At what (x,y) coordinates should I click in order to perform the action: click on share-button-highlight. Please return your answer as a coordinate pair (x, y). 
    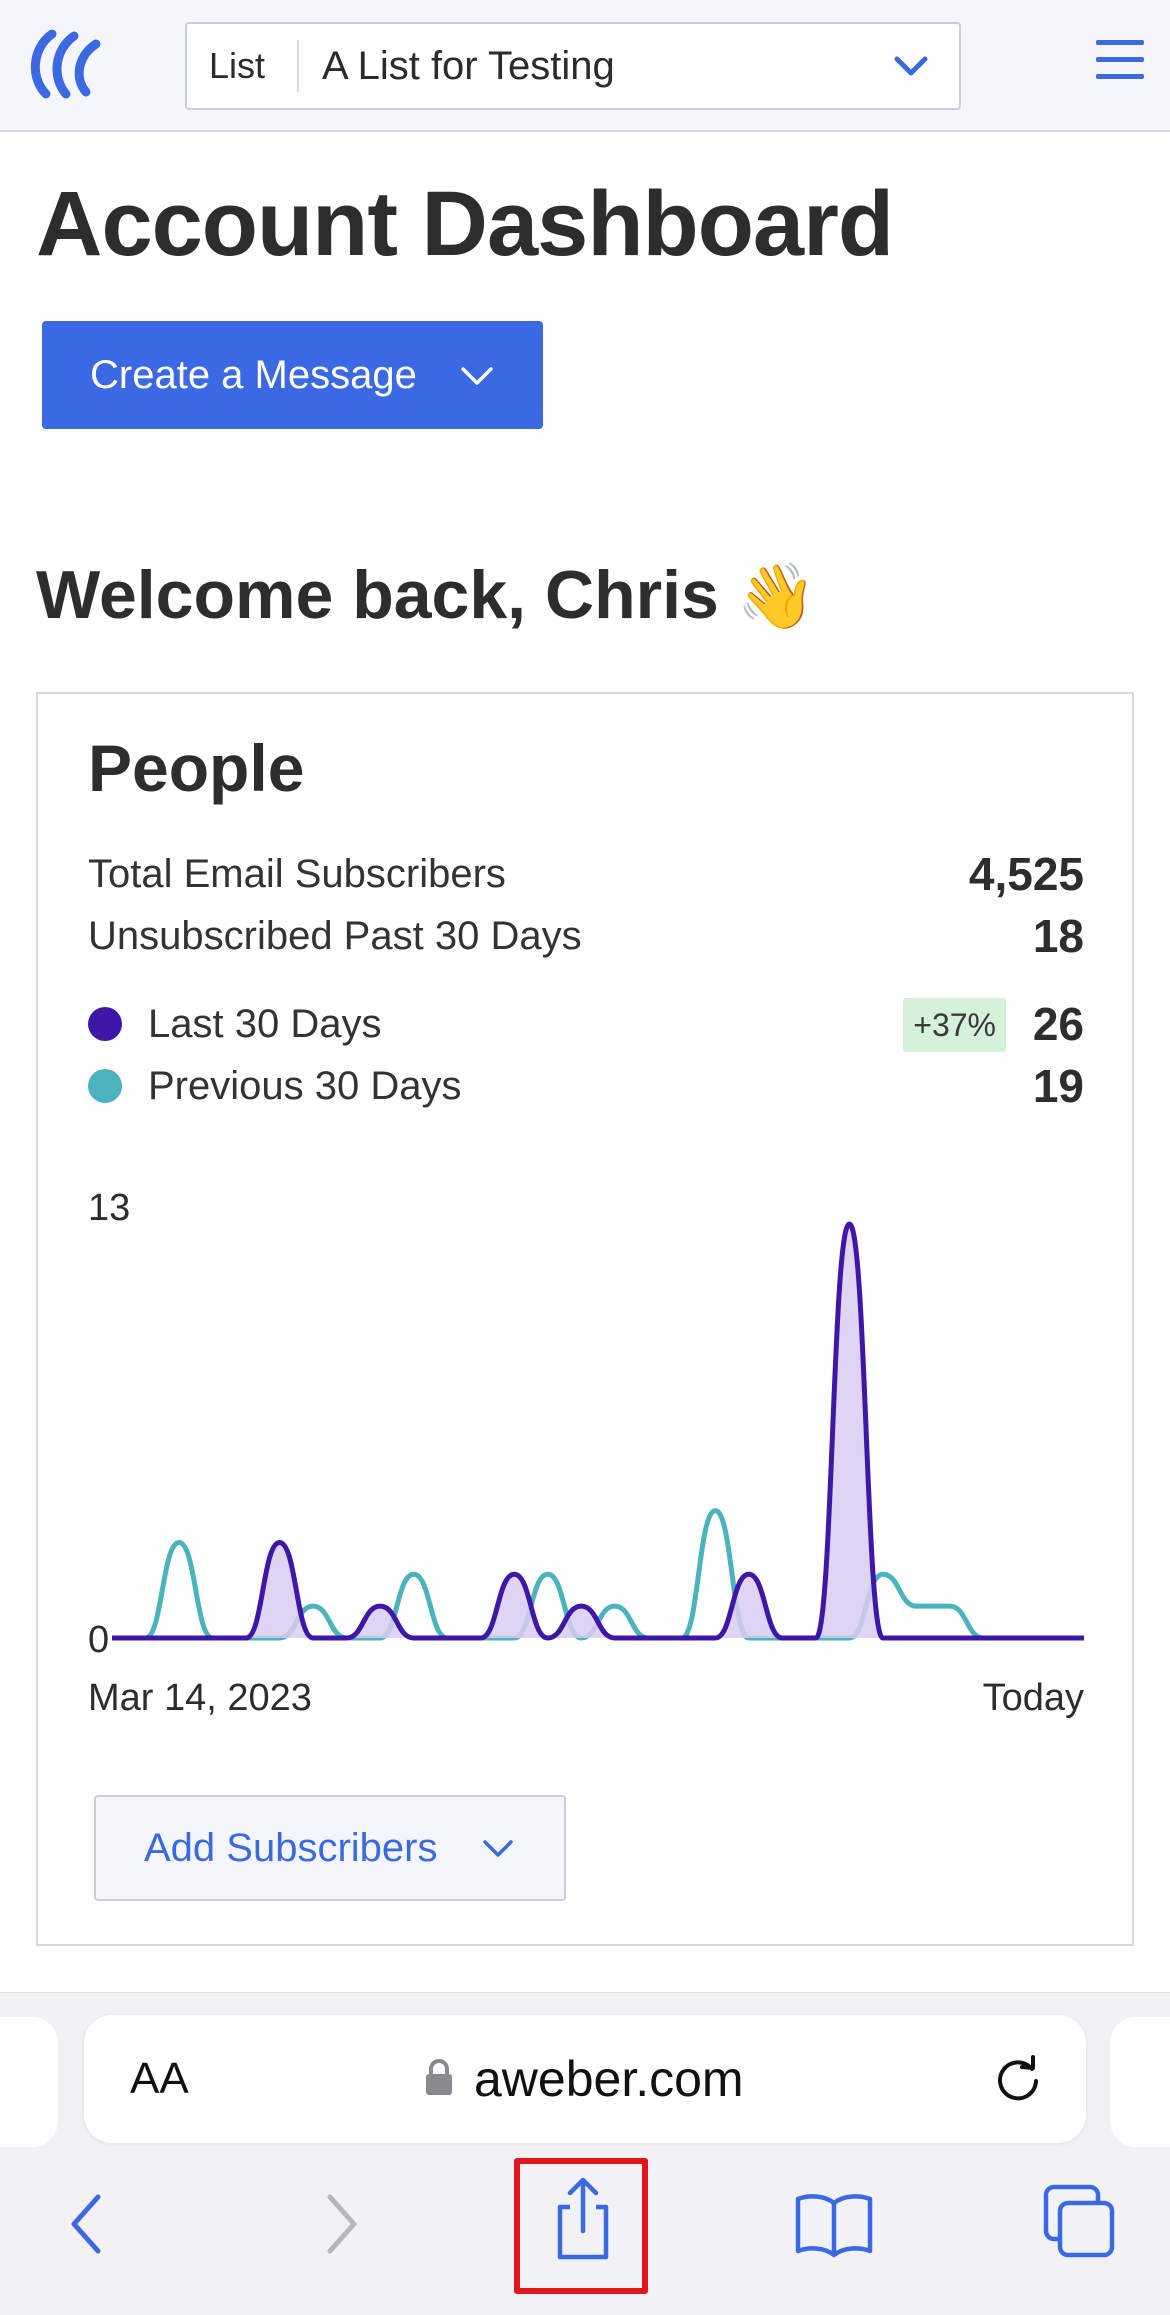
    Looking at the image, I should click on (581, 2226).